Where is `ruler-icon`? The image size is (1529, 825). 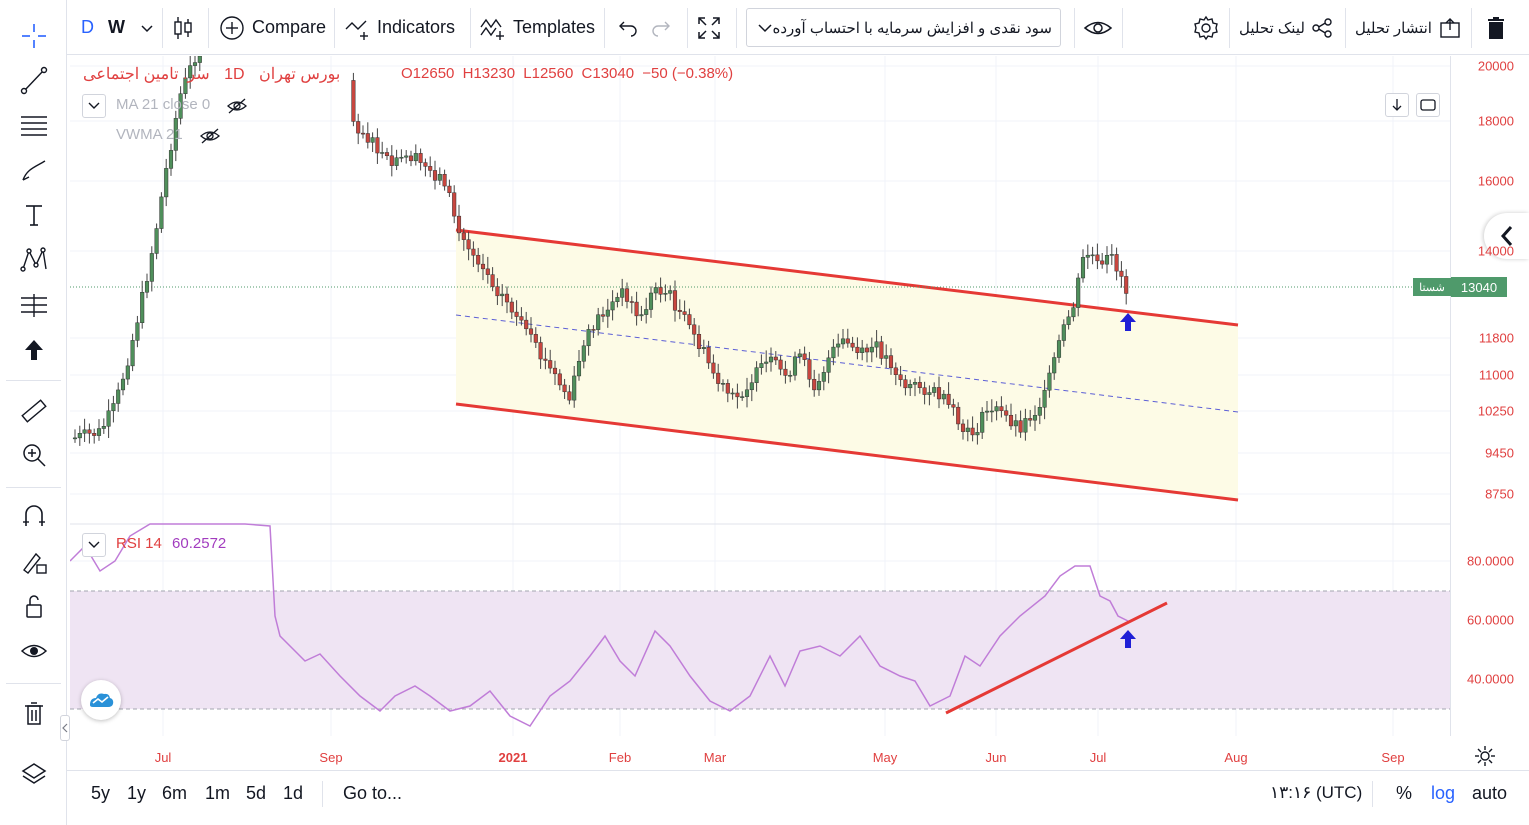
ruler-icon is located at coordinates (34, 411).